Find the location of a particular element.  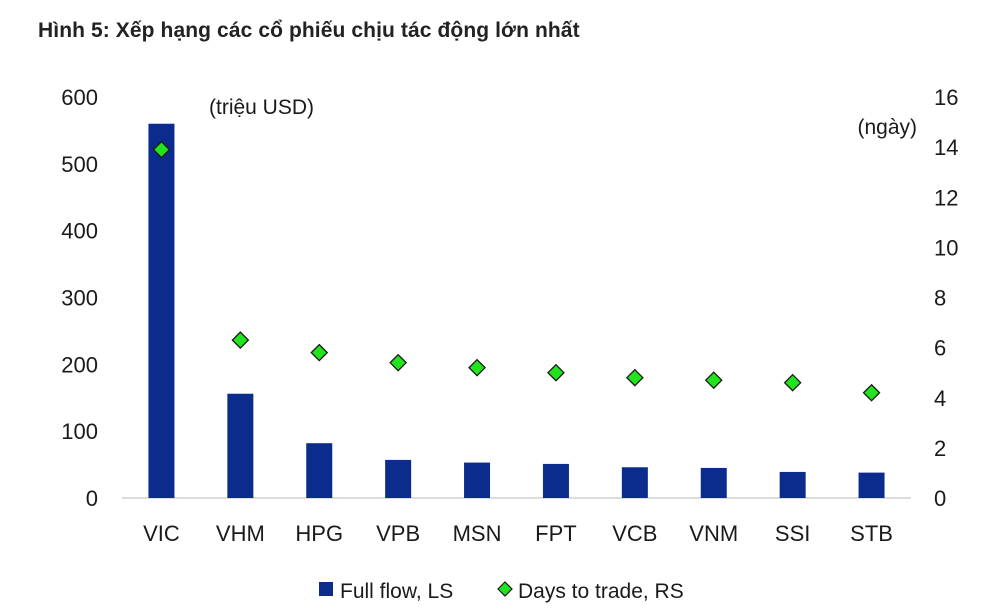

right-axis-unit-label: (ngày) is located at coordinates (887, 127).